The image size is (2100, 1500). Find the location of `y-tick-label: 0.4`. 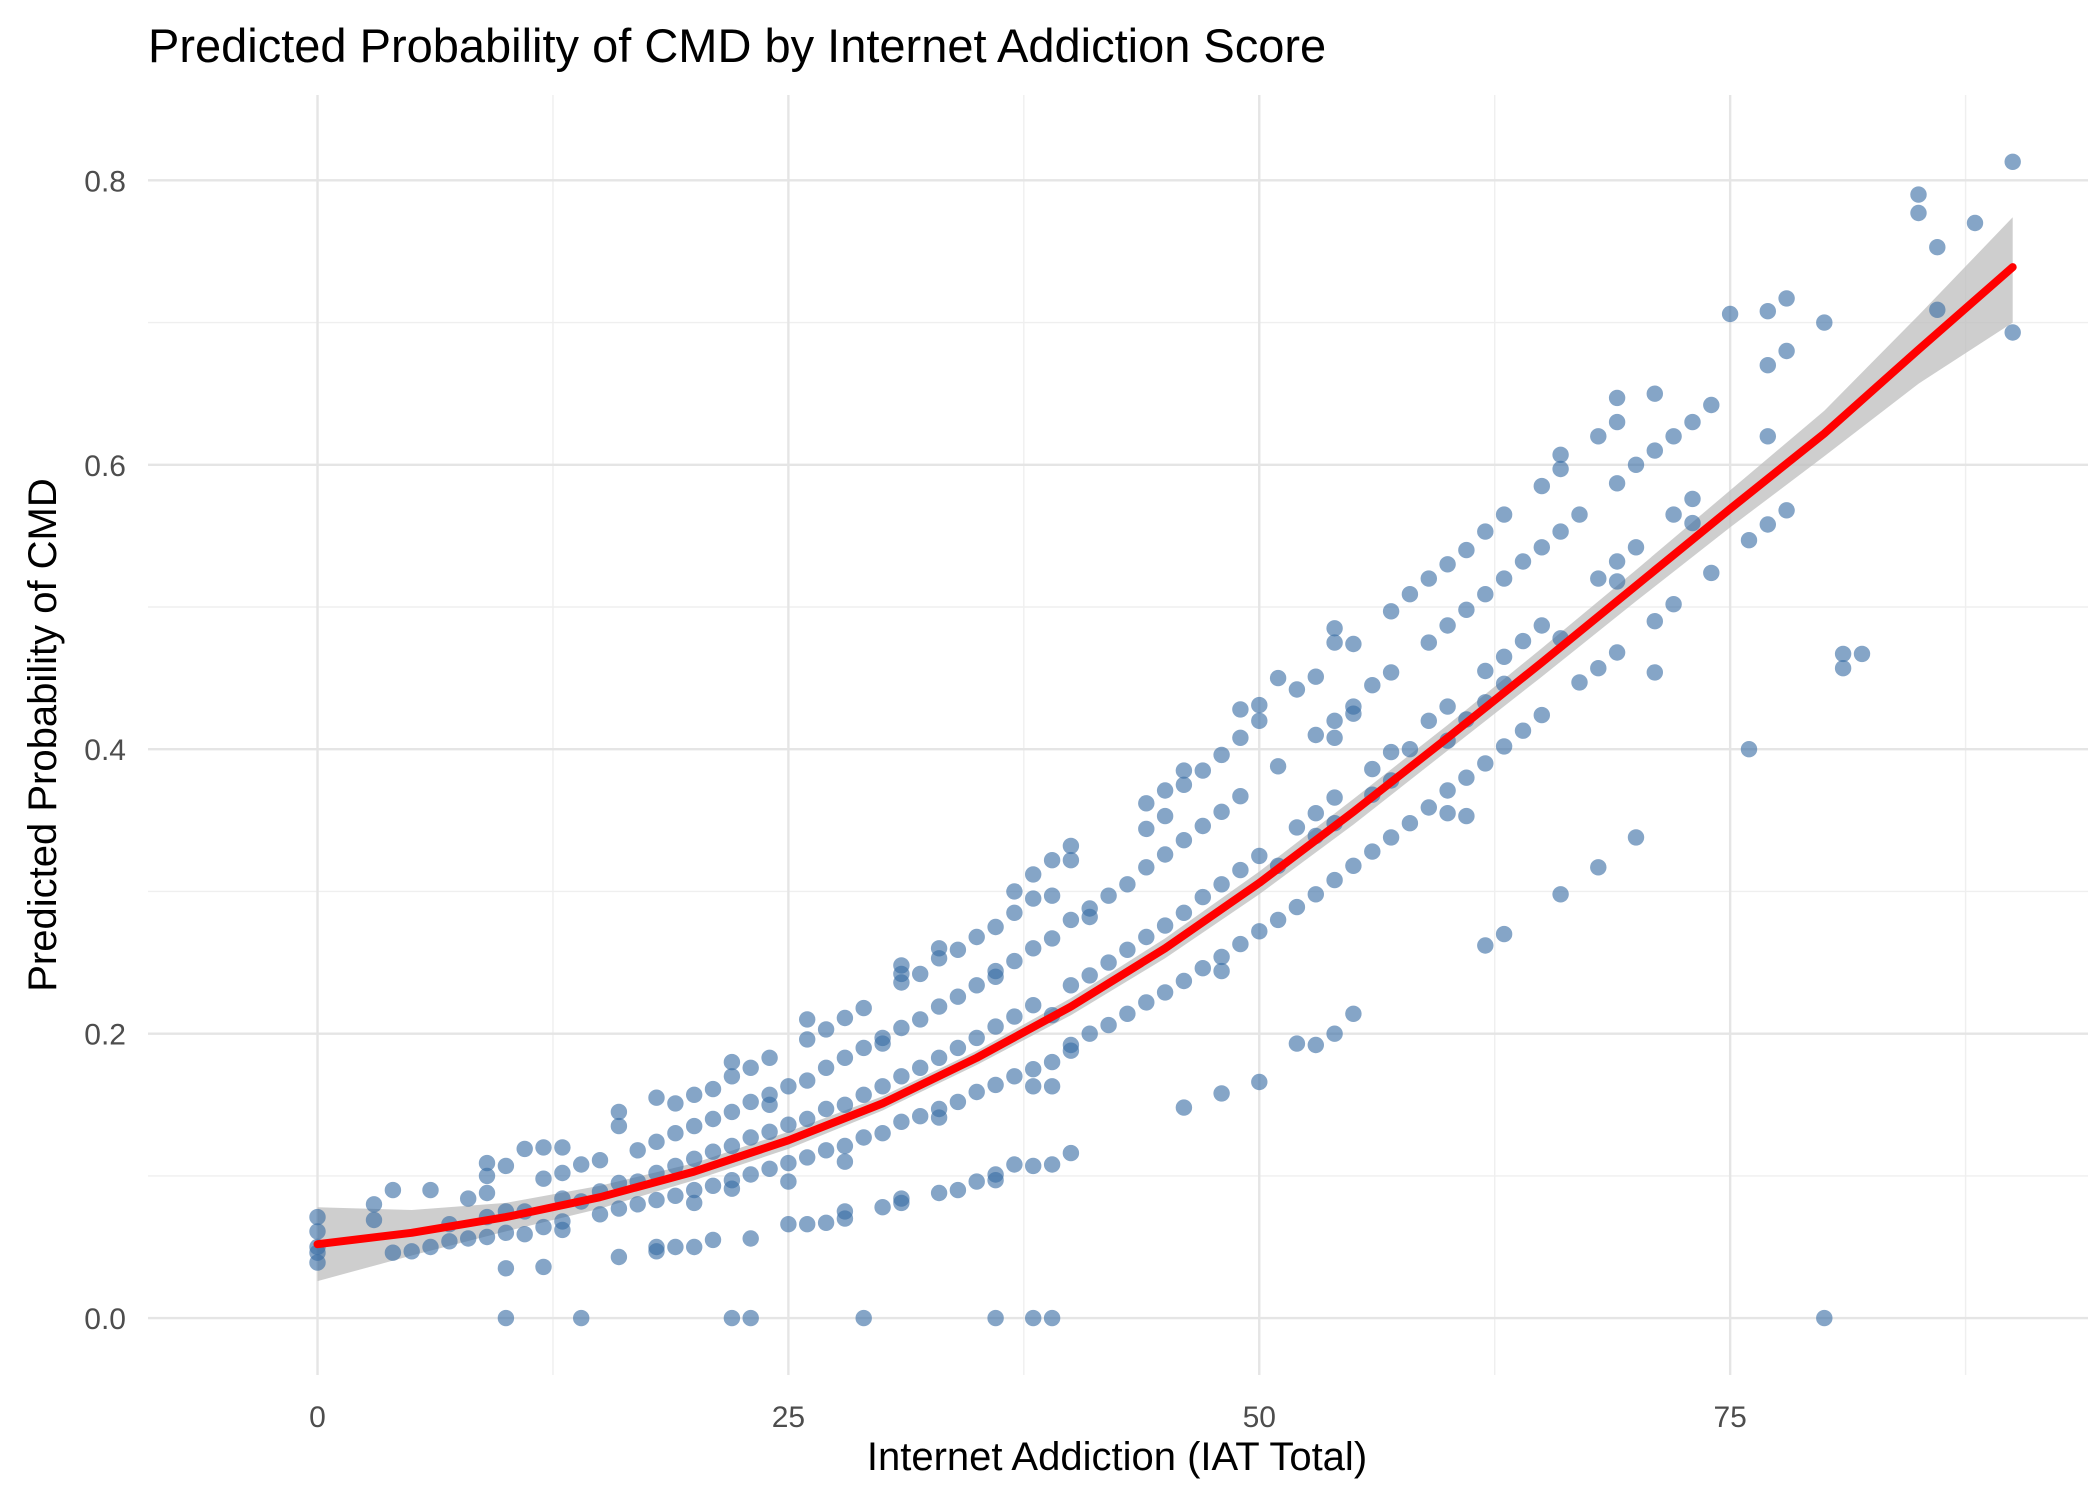

y-tick-label: 0.4 is located at coordinates (105, 750).